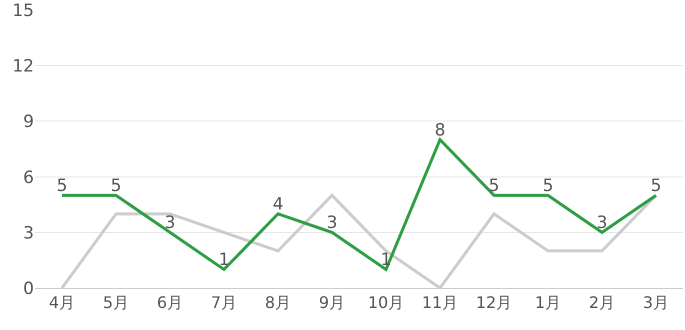  What do you see at coordinates (440, 302) in the screenshot?
I see `x-tick-label: 11月` at bounding box center [440, 302].